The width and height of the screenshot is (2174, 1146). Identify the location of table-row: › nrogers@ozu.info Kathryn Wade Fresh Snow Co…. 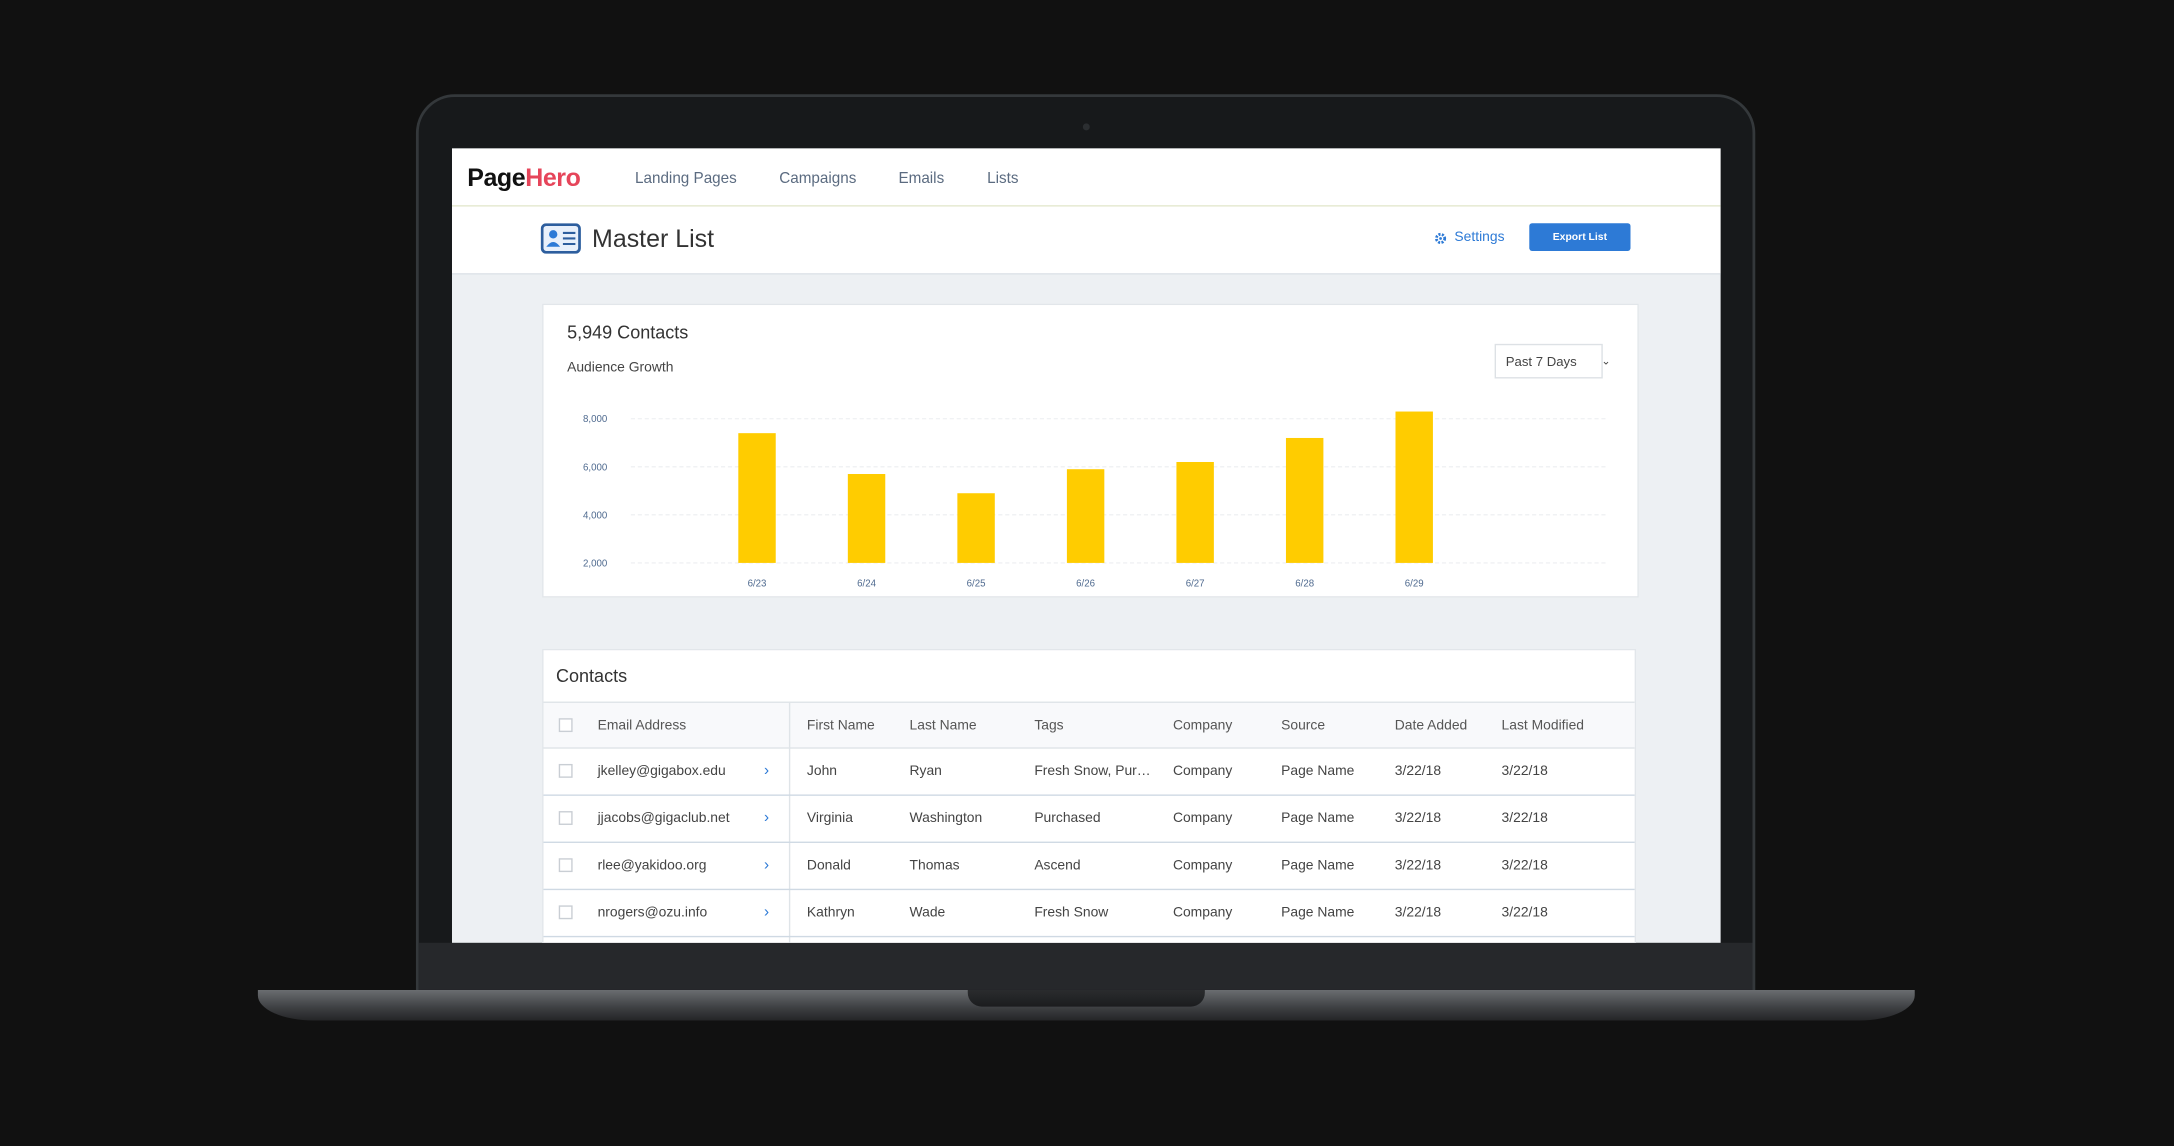
(1089, 914).